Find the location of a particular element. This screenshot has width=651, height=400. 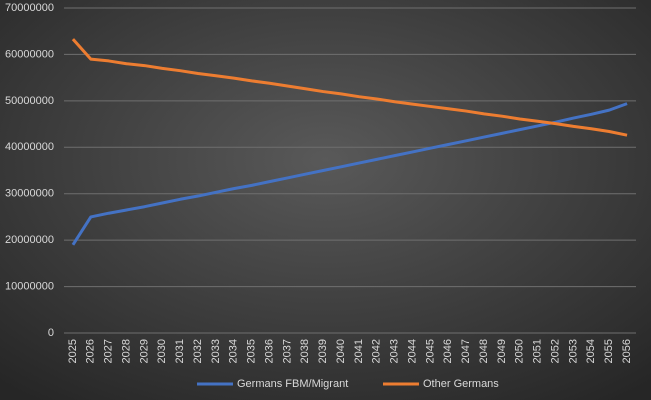

x-tick-label: 2030 is located at coordinates (162, 351).